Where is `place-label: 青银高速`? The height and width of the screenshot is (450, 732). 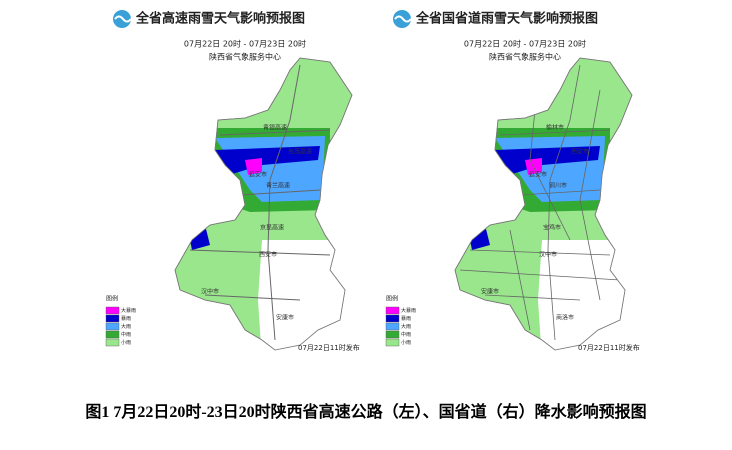 place-label: 青银高速 is located at coordinates (275, 128).